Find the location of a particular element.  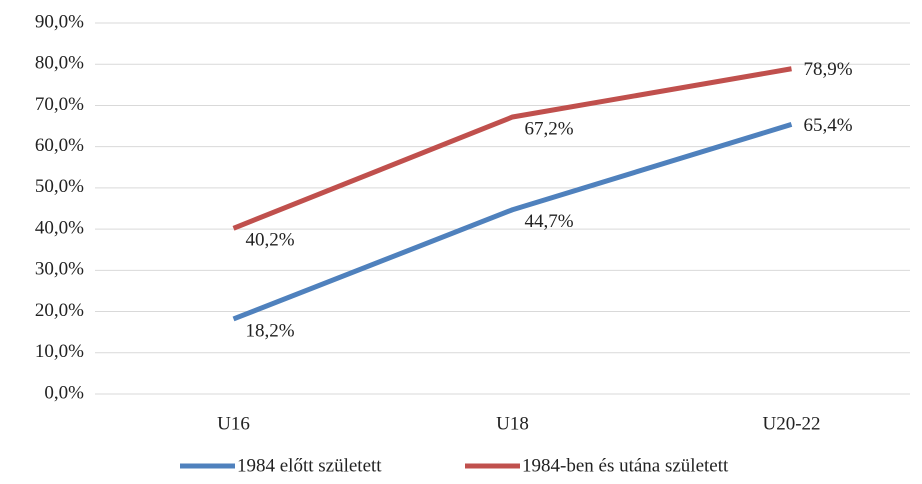

data-label: 40,2% is located at coordinates (270, 240).